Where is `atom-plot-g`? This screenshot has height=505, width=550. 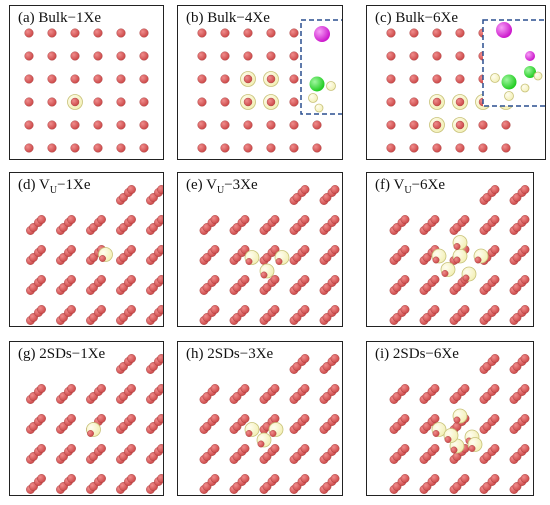 atom-plot-g is located at coordinates (94, 424).